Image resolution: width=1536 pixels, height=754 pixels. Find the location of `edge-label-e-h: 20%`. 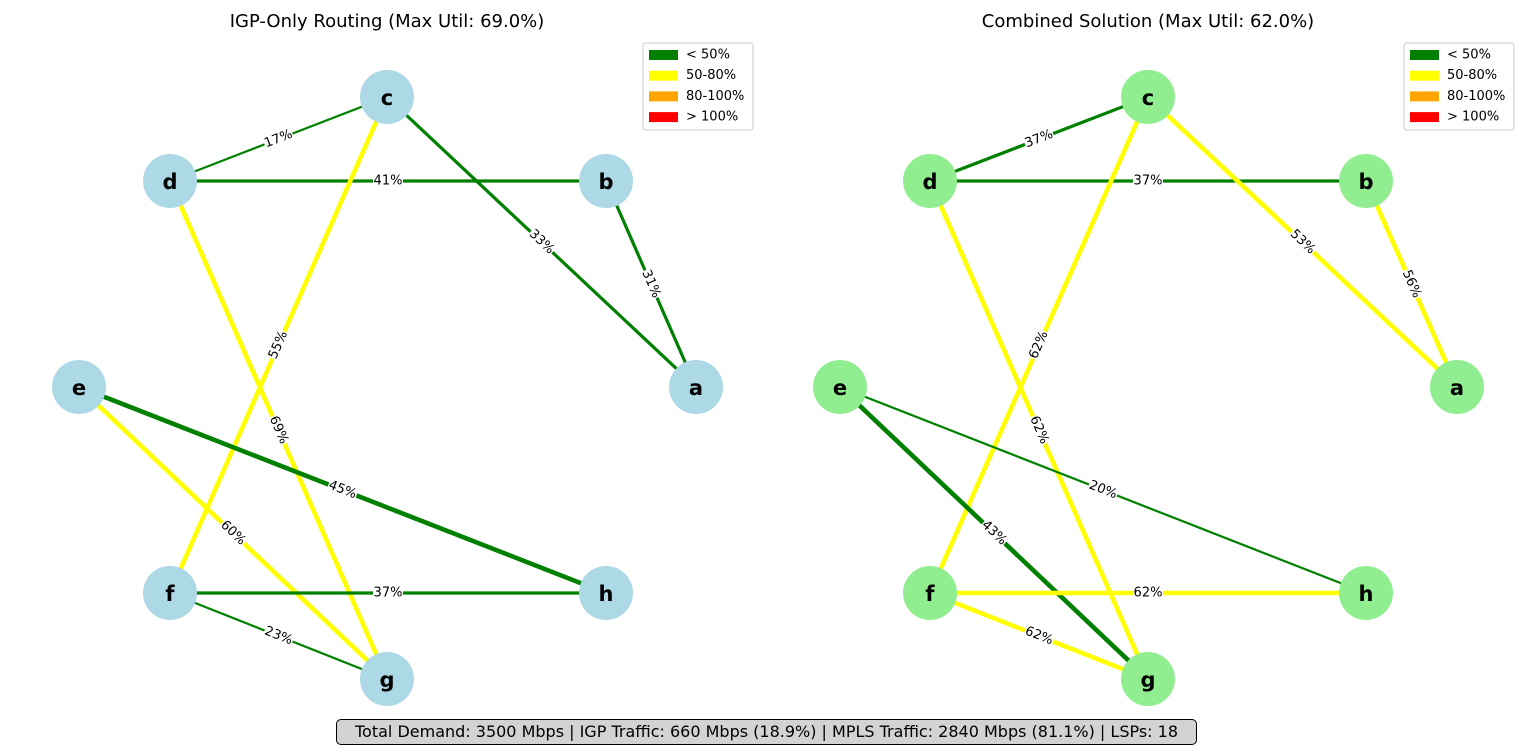

edge-label-e-h: 20% is located at coordinates (1103, 490).